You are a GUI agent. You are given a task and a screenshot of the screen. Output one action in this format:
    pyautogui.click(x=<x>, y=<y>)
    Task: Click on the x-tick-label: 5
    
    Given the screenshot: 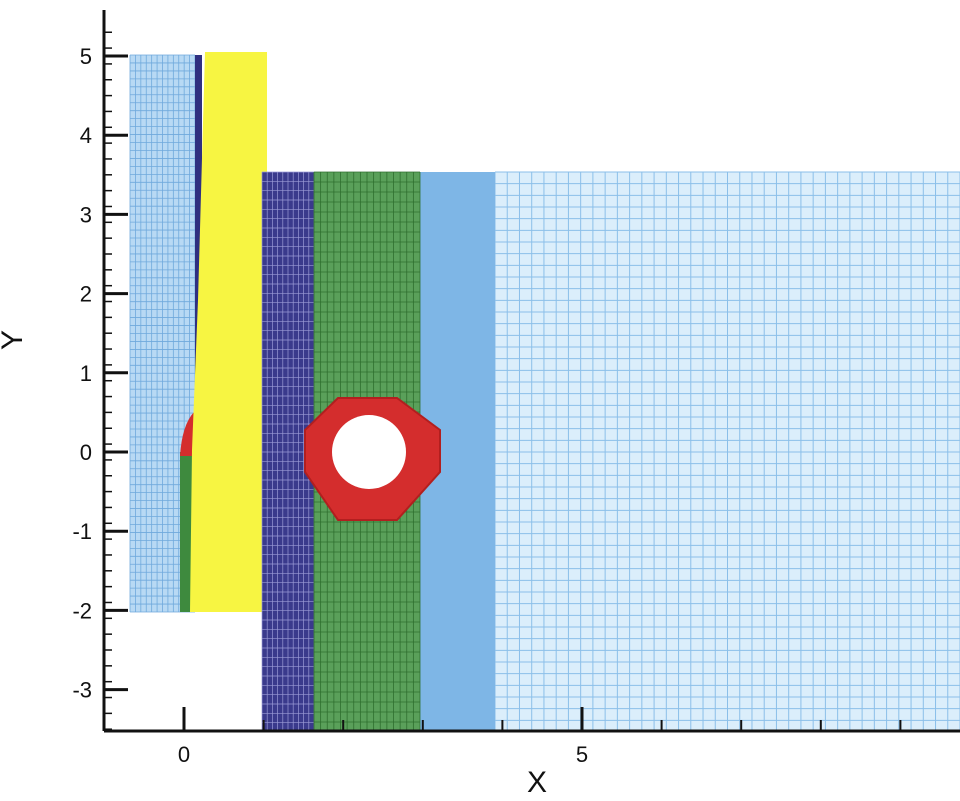 What is the action you would take?
    pyautogui.click(x=582, y=754)
    